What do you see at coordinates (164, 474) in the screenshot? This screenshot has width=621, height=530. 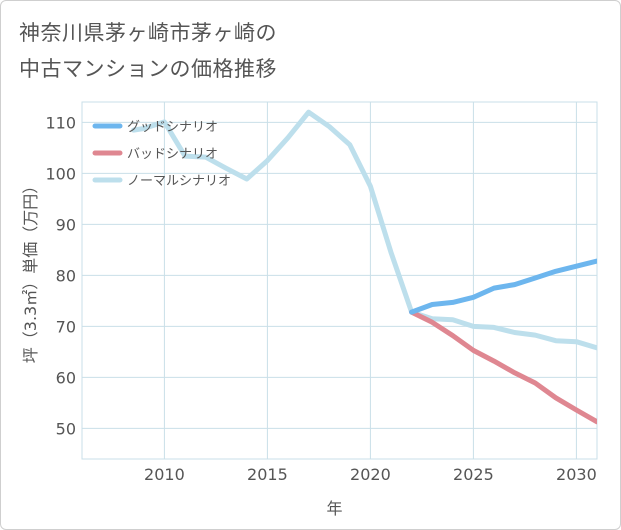 I see `x-tick-label: 2010` at bounding box center [164, 474].